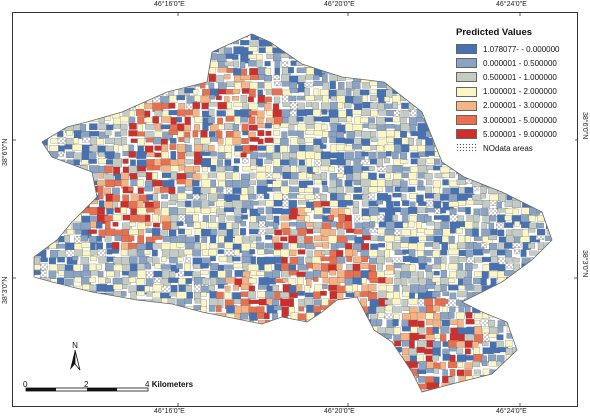  I want to click on legend-item: NOdata areas, so click(514, 148).